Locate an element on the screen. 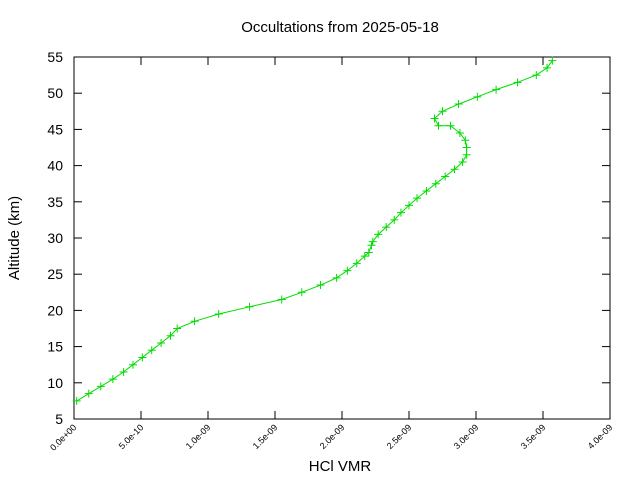 The image size is (640, 480). y-tick-label: 30 is located at coordinates (55, 238).